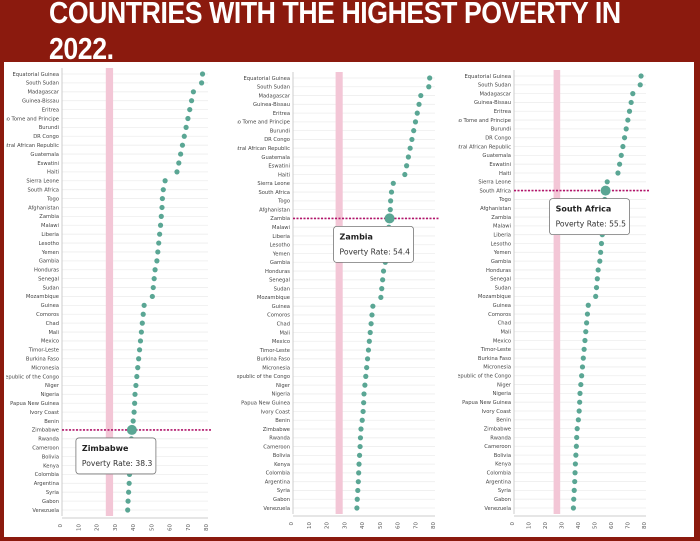 Image resolution: width=700 pixels, height=541 pixels. I want to click on x-tick-label: 50, so click(381, 525).